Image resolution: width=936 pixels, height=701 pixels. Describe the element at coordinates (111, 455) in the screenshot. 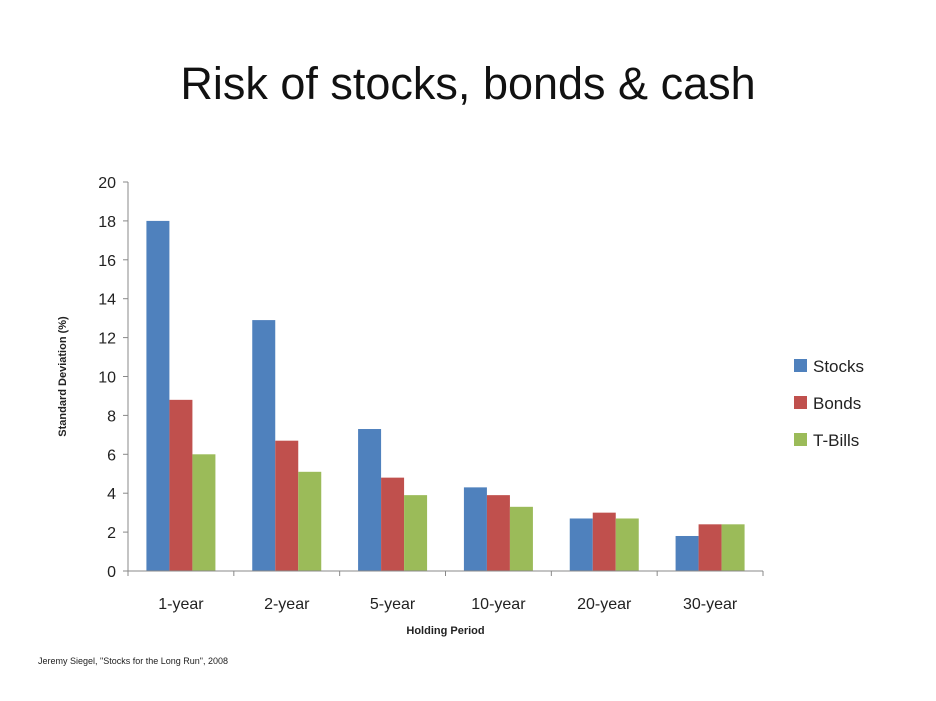

I see `y-tick-label: 6` at that location.